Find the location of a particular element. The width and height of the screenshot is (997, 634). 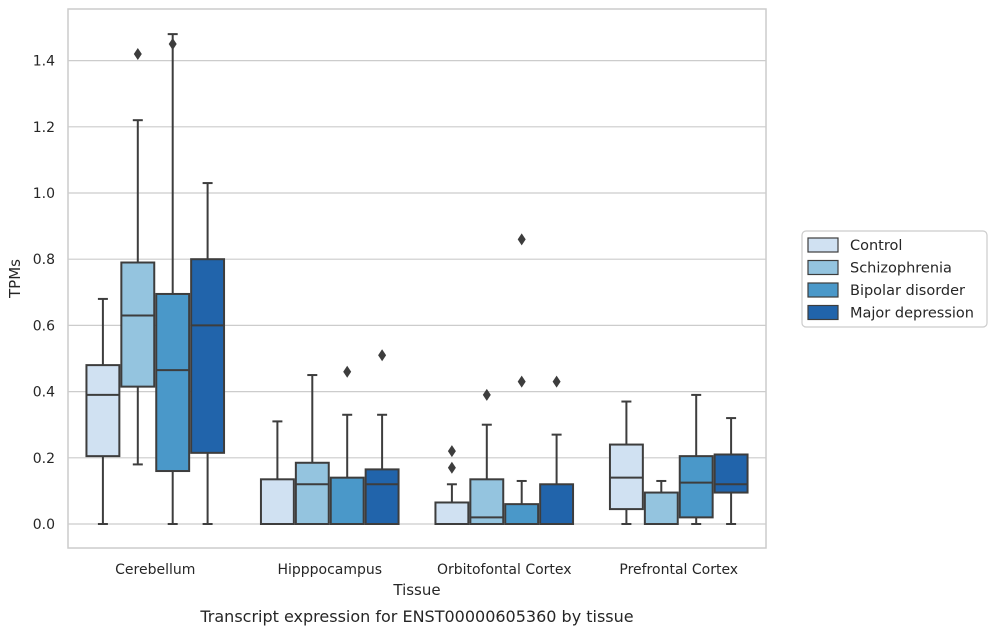

y-tick-label: 1.0 is located at coordinates (44, 194).